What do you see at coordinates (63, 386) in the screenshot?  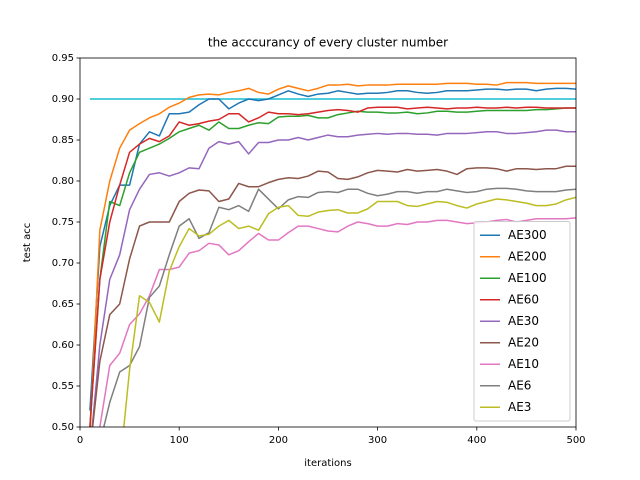 I see `y-tick-label: 0.55` at bounding box center [63, 386].